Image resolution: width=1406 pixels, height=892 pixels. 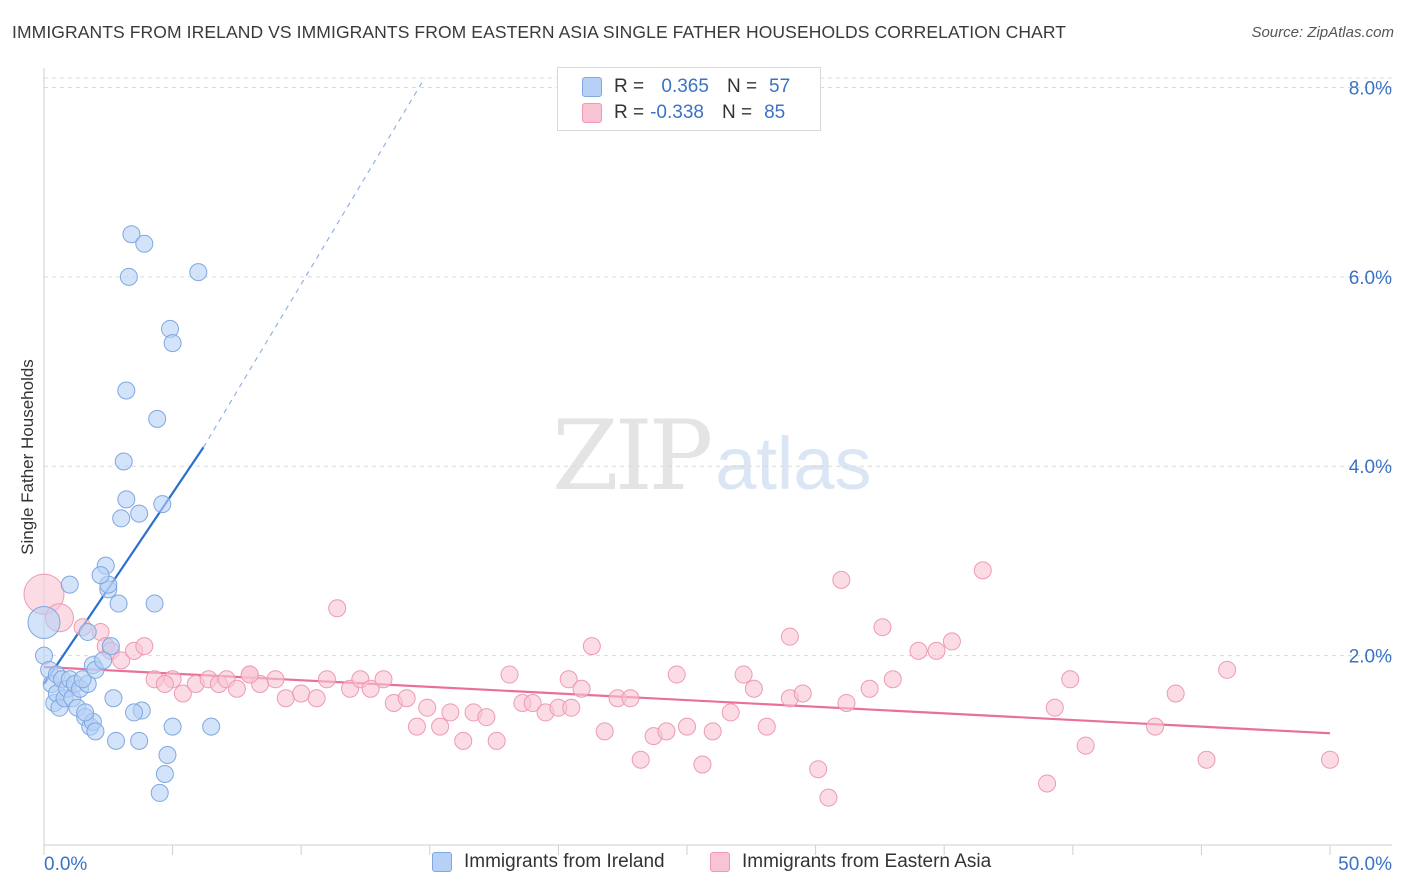 What do you see at coordinates (682, 86) in the screenshot?
I see `legend-r-value: 0.365` at bounding box center [682, 86].